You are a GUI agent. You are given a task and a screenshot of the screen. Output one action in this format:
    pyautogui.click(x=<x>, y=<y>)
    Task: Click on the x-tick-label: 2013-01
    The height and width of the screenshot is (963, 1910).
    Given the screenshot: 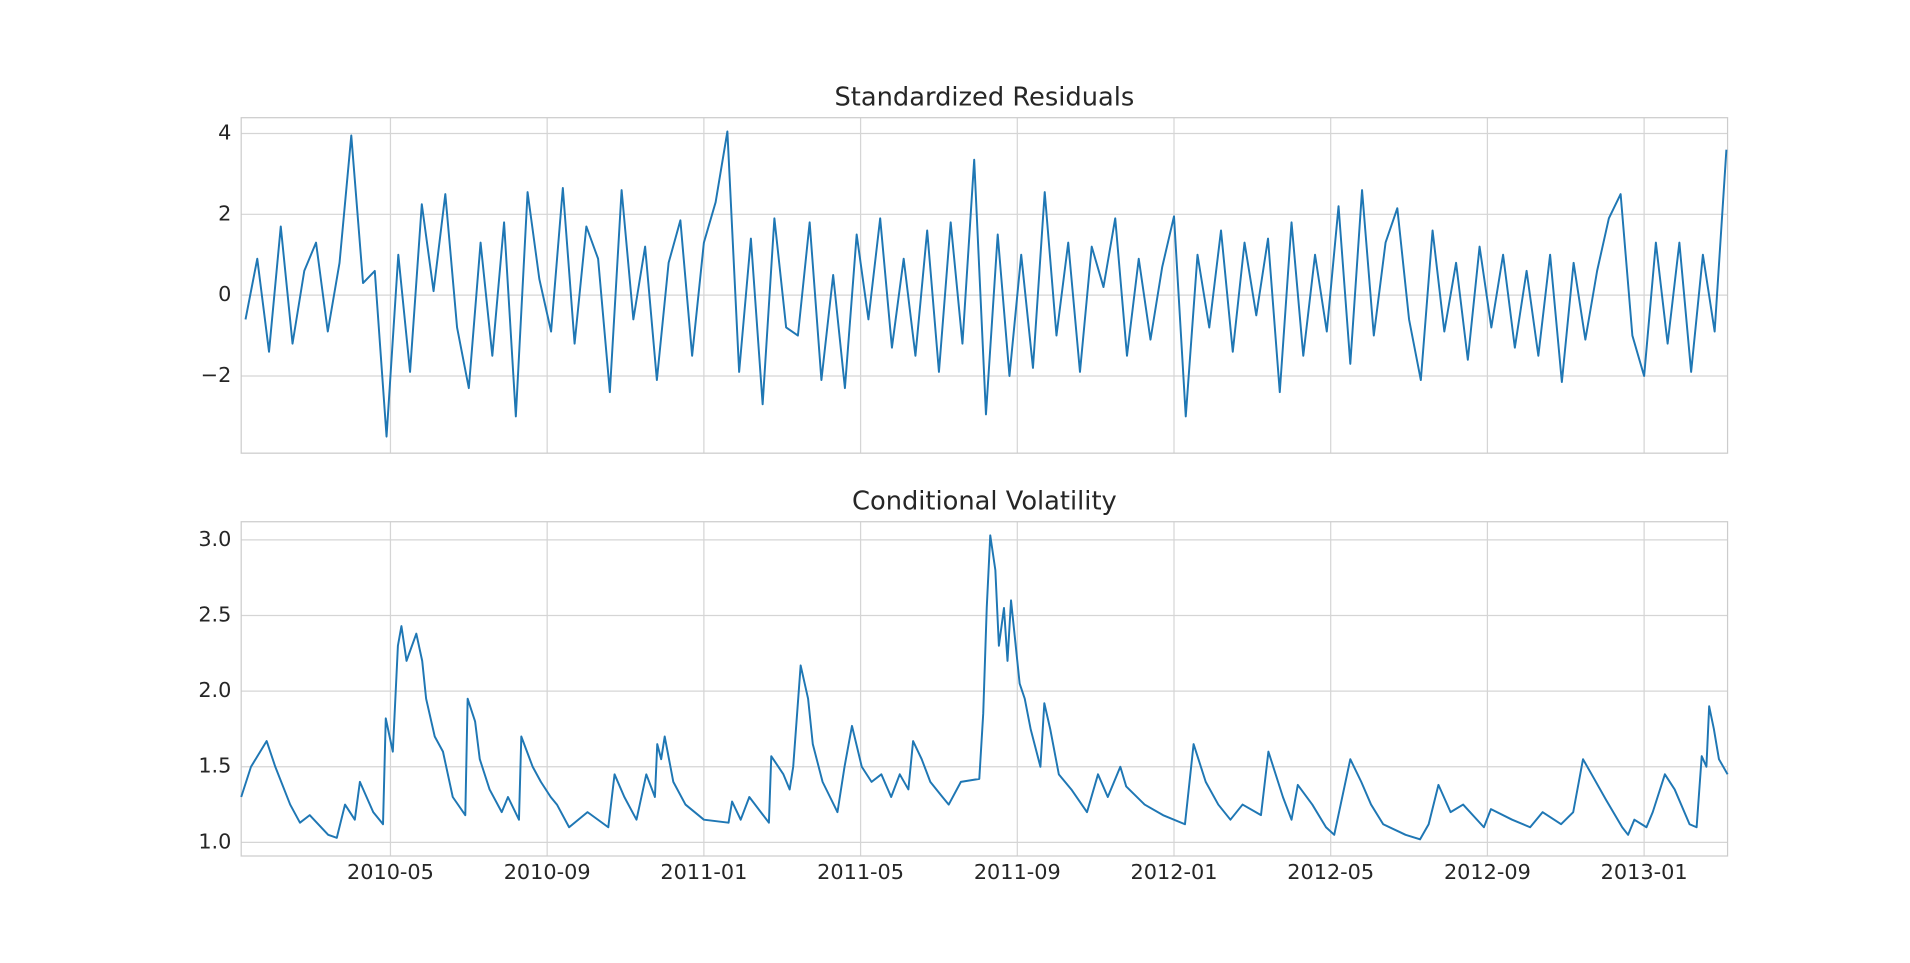 What is the action you would take?
    pyautogui.click(x=1644, y=872)
    